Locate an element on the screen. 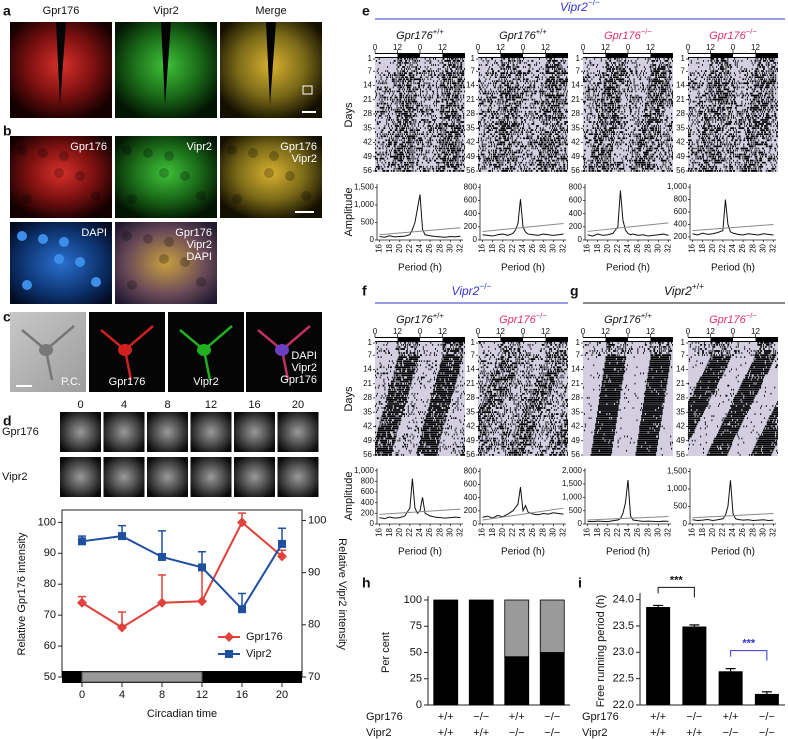 The height and width of the screenshot is (740, 788). x-tick-label: 32 is located at coordinates (668, 531).